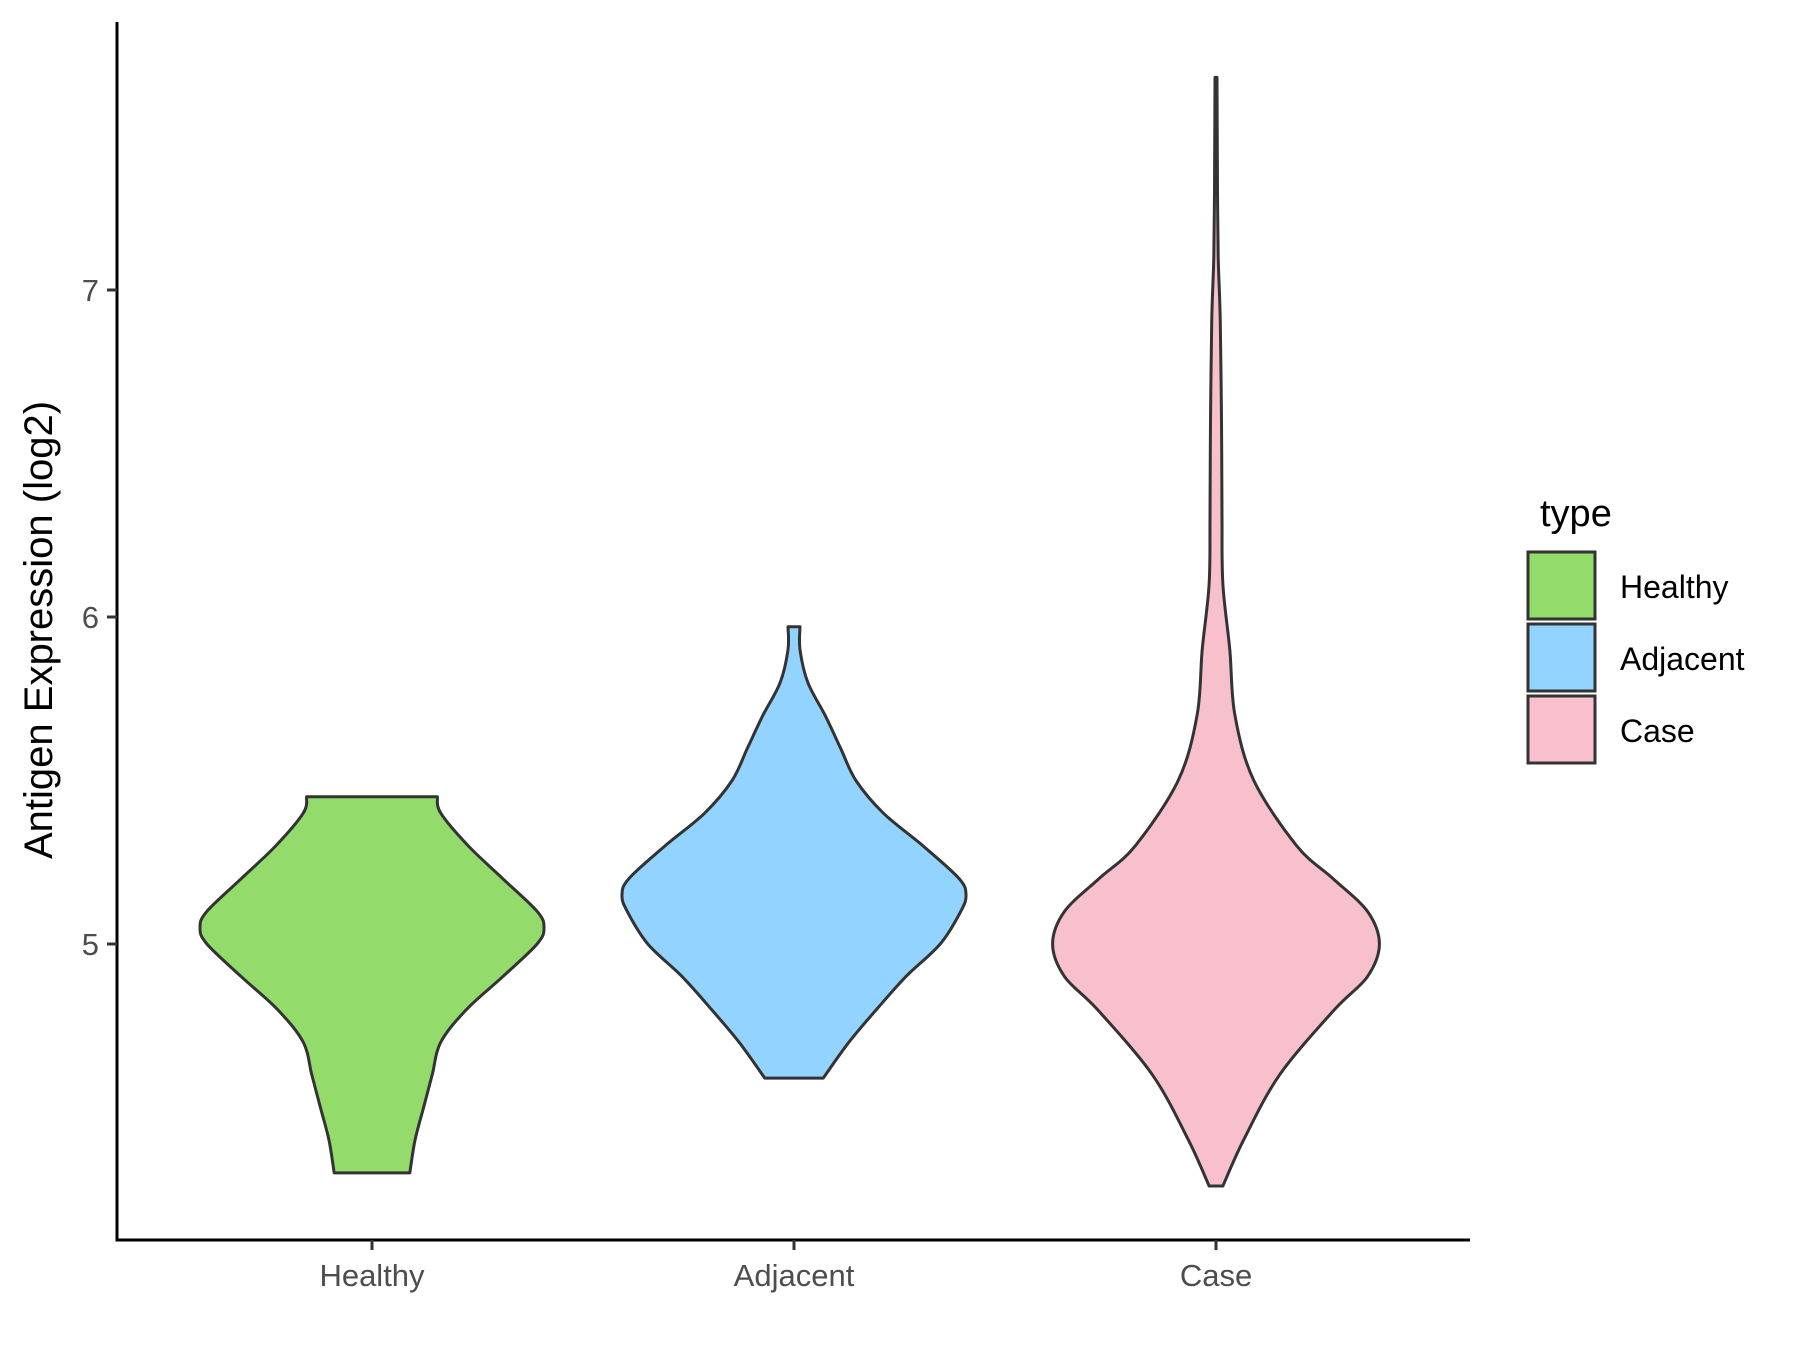  What do you see at coordinates (99, 617) in the screenshot?
I see `y-ticks: 5 6 7` at bounding box center [99, 617].